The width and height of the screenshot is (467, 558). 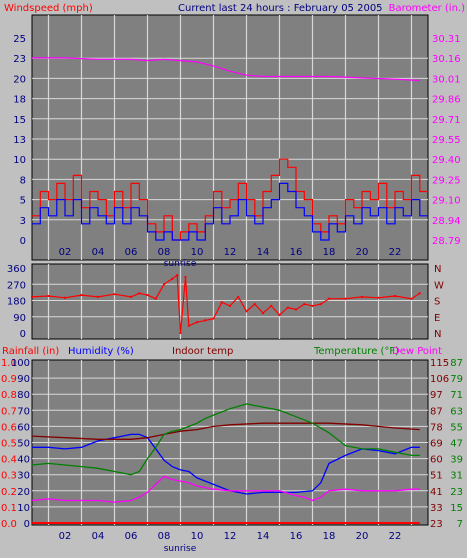 What do you see at coordinates (180, 264) in the screenshot?
I see `sunrise-label-top: sunrise` at bounding box center [180, 264].